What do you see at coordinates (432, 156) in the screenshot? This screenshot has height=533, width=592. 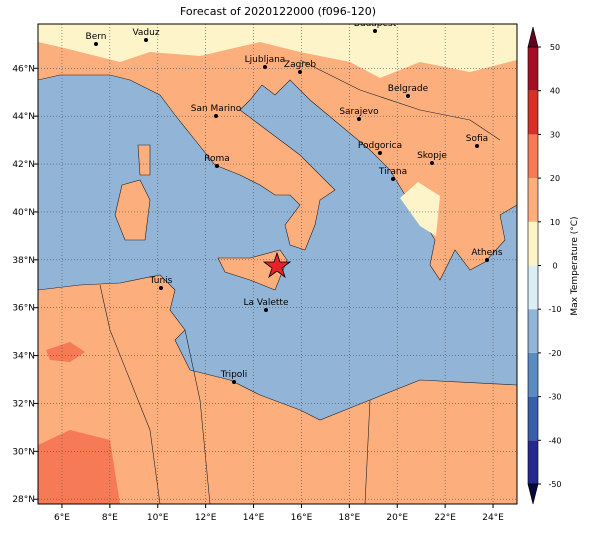 I see `city-label: Skopje` at bounding box center [432, 156].